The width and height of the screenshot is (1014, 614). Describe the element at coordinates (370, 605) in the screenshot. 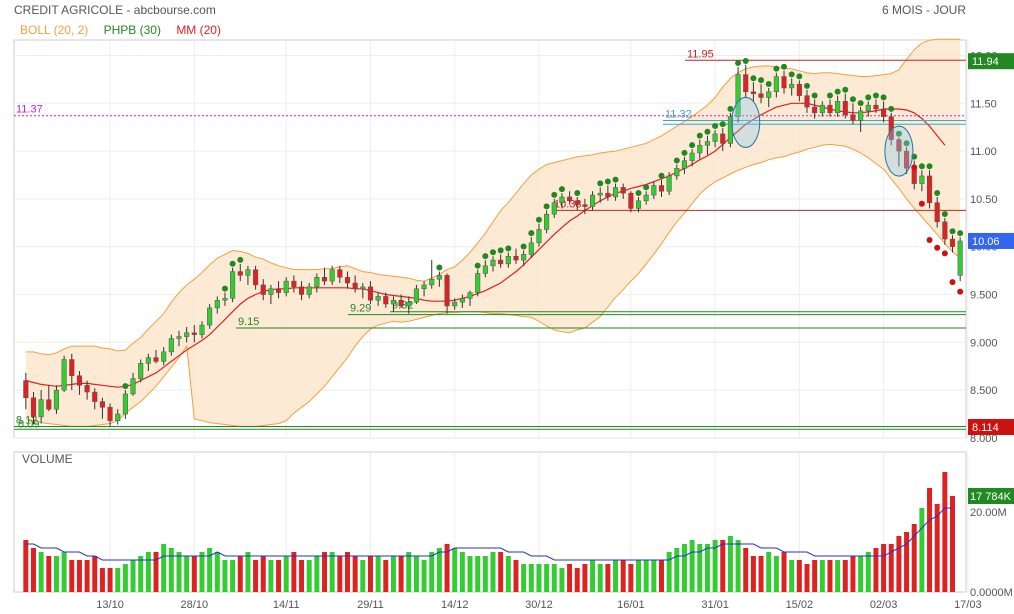

I see `x-tick-label: 29/11` at that location.